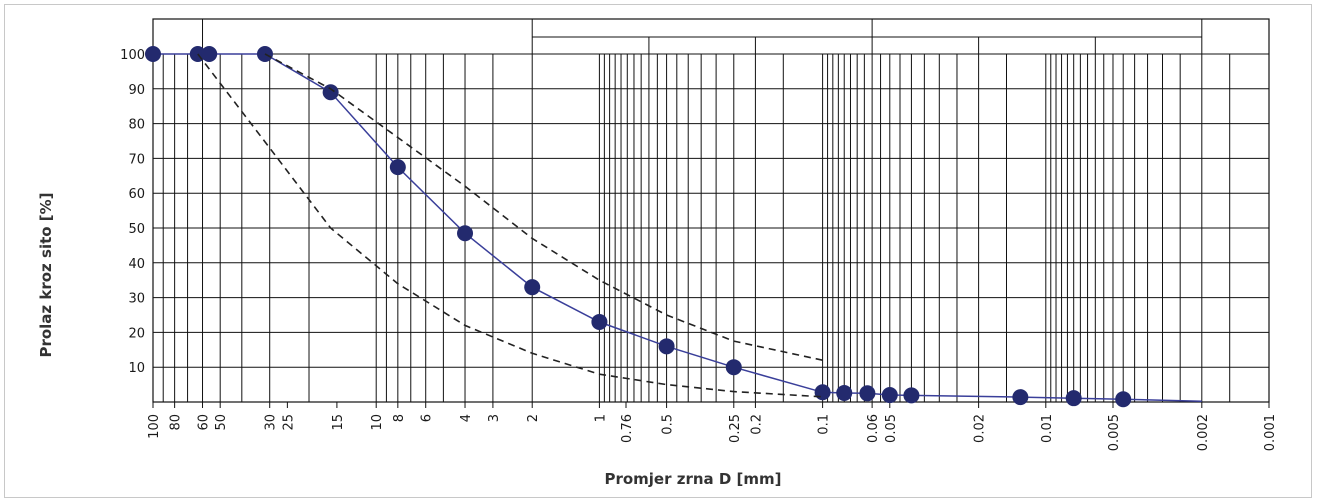  I want to click on x-tick-label: 0.25, so click(735, 428).